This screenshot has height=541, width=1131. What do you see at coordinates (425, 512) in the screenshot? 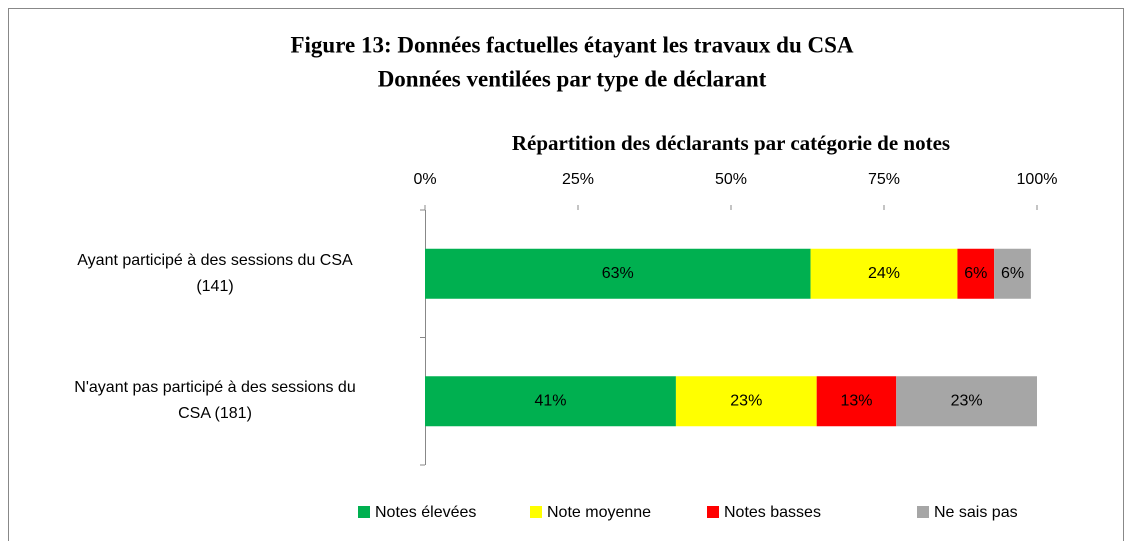
I see `legend-label: Notes élevées` at bounding box center [425, 512].